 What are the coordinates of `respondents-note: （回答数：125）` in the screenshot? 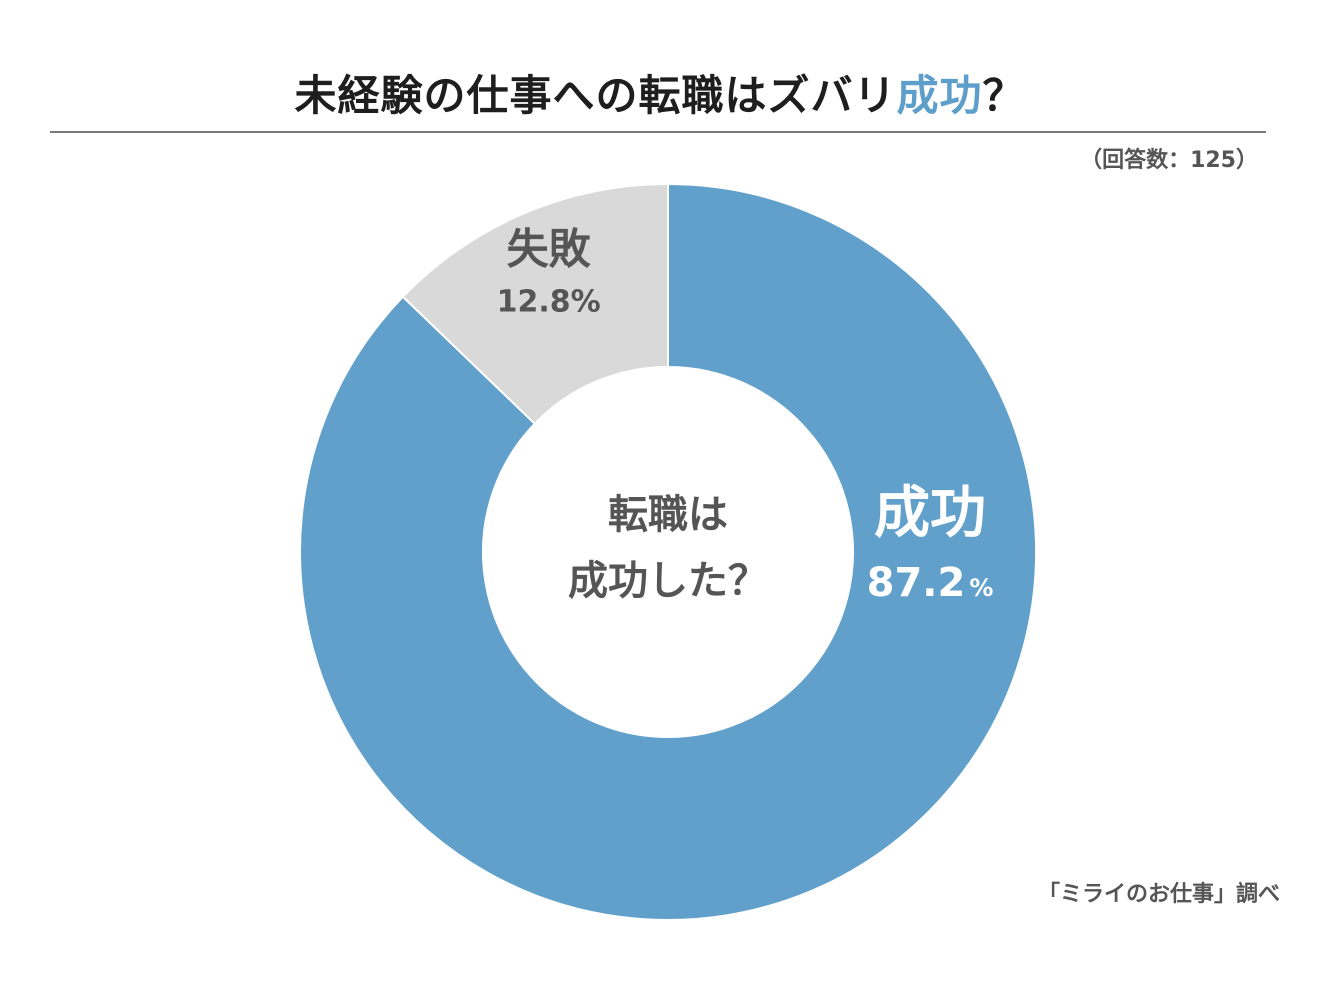 It's located at (1169, 160).